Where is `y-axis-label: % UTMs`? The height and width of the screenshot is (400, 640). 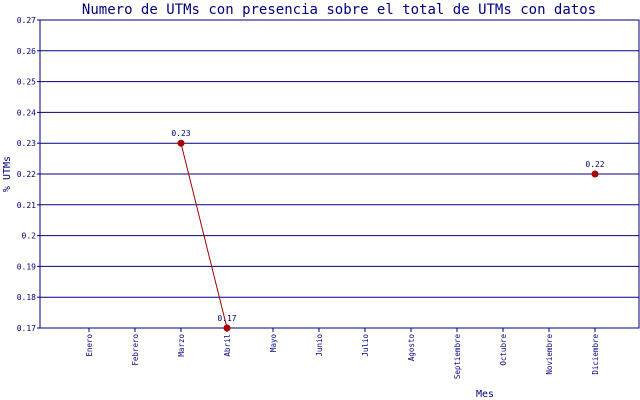 y-axis-label: % UTMs is located at coordinates (7, 174).